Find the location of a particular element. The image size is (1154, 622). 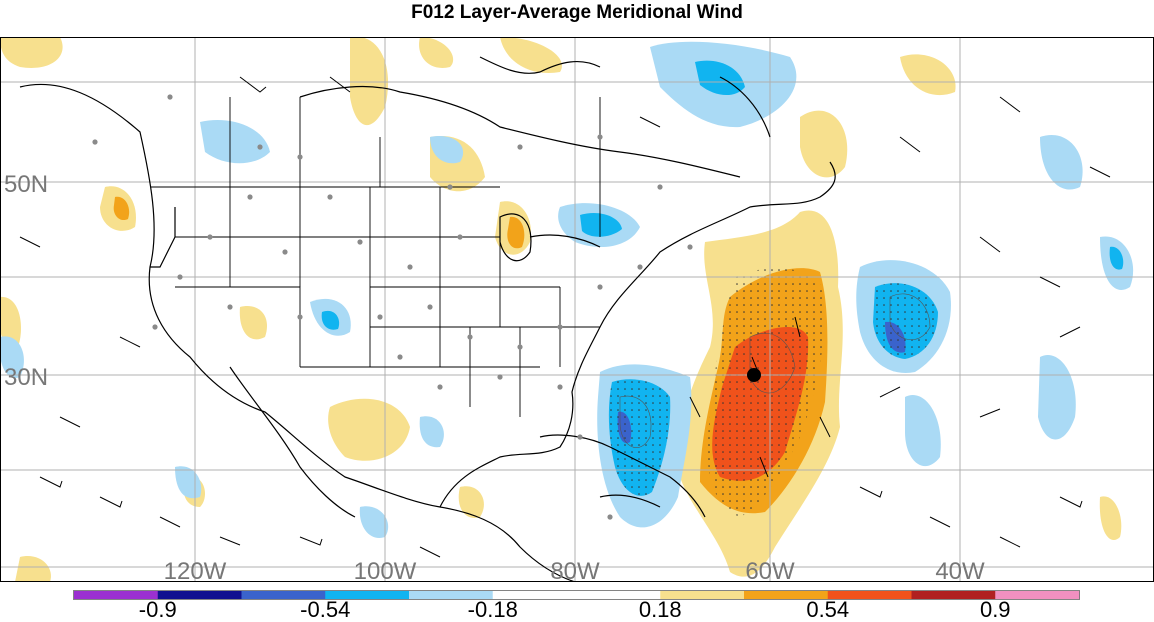

storm-center-marker is located at coordinates (754, 375).